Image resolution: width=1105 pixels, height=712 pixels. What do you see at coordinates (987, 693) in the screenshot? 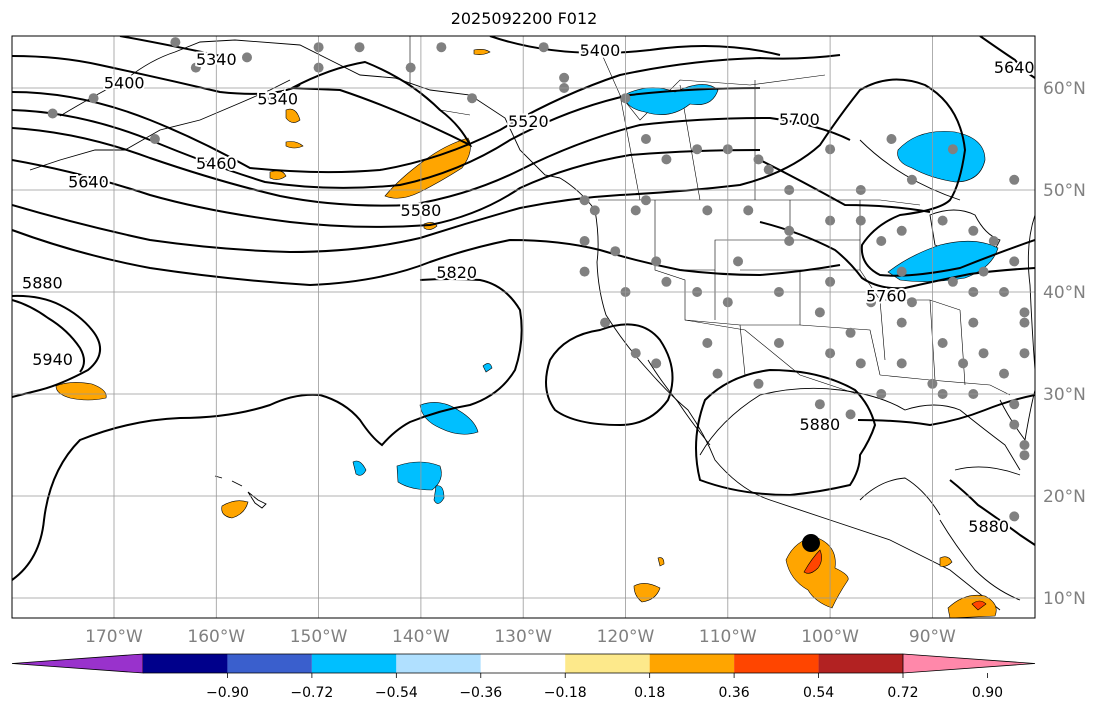
I see `colorbar-tick-label: 0.90` at bounding box center [987, 693].